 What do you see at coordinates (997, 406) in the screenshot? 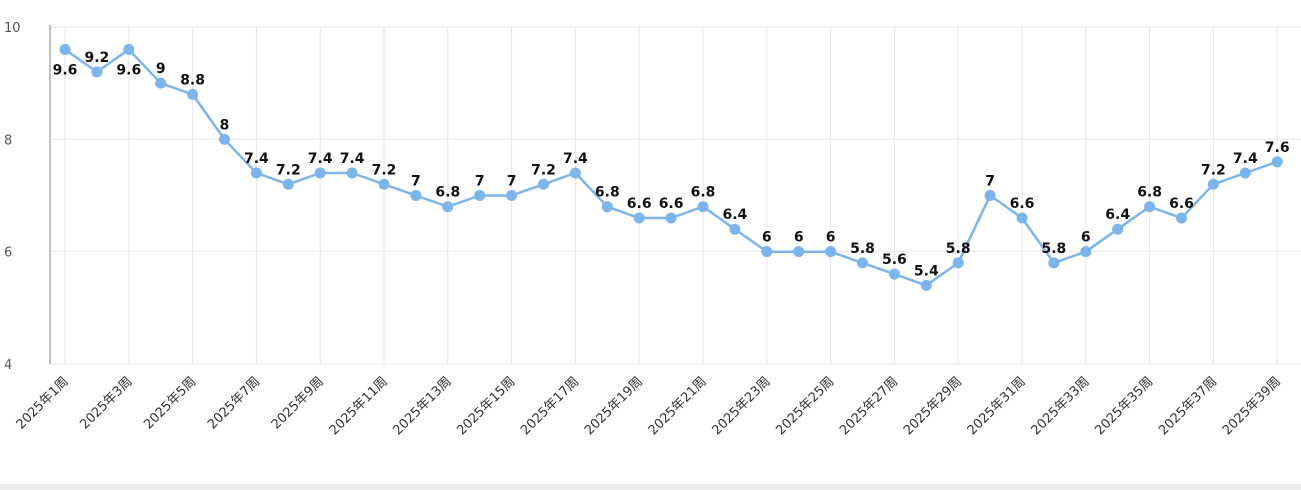
I see `x-tick-label: 2025年31周` at bounding box center [997, 406].